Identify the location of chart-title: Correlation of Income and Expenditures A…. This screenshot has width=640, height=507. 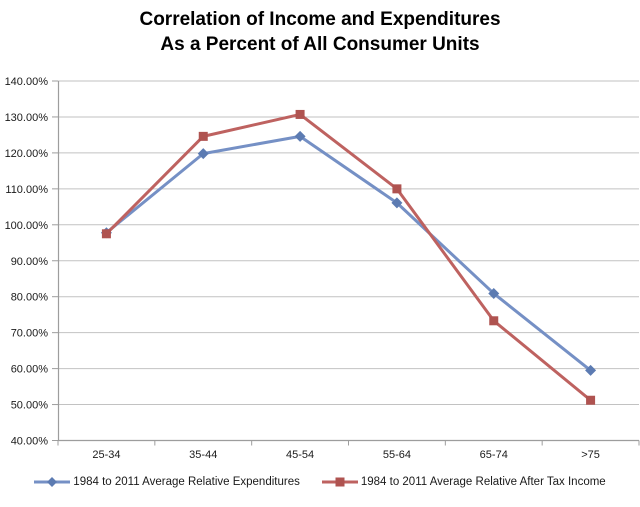
(320, 32).